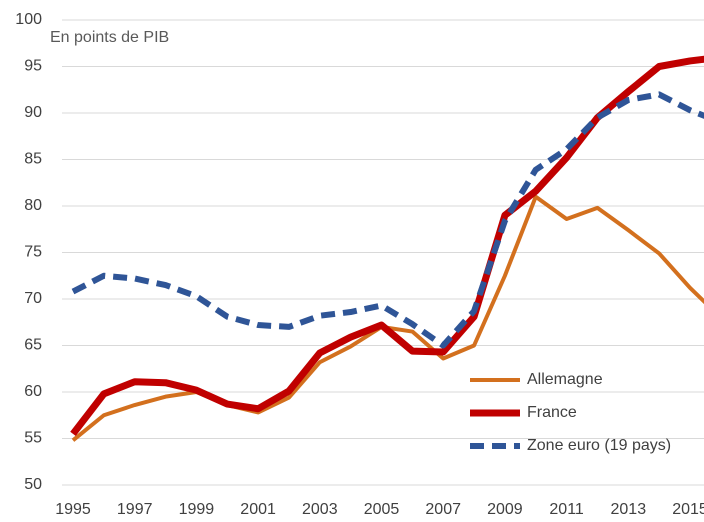 The width and height of the screenshot is (704, 522). I want to click on y-tick-label: 100, so click(28, 19).